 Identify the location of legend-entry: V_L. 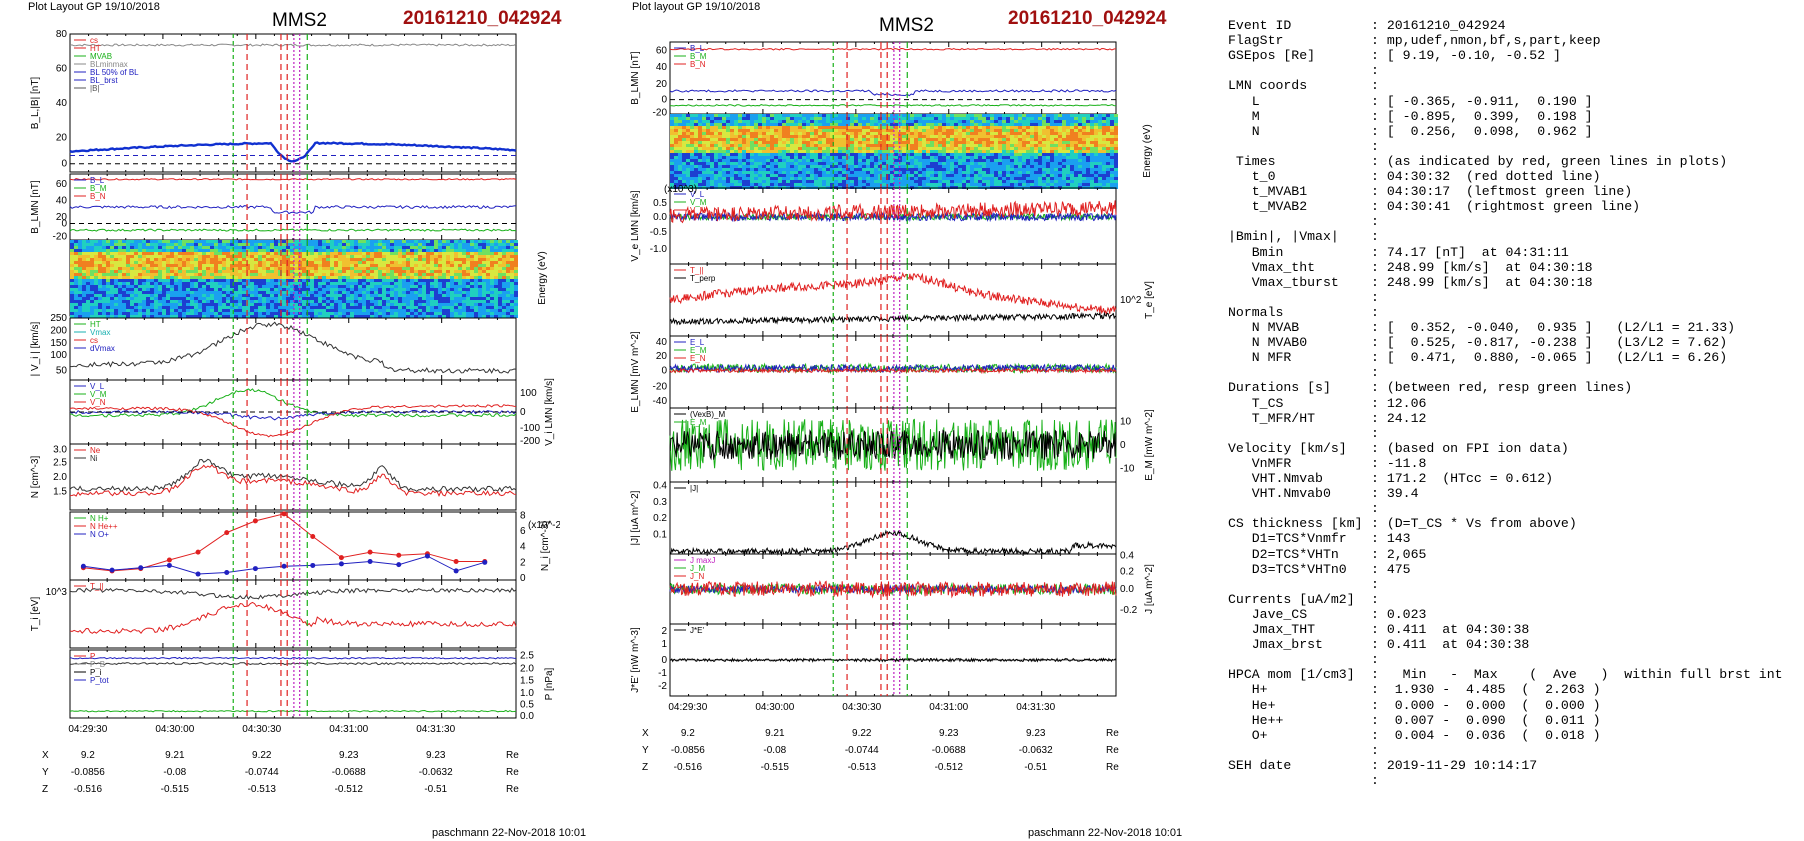
(97, 386).